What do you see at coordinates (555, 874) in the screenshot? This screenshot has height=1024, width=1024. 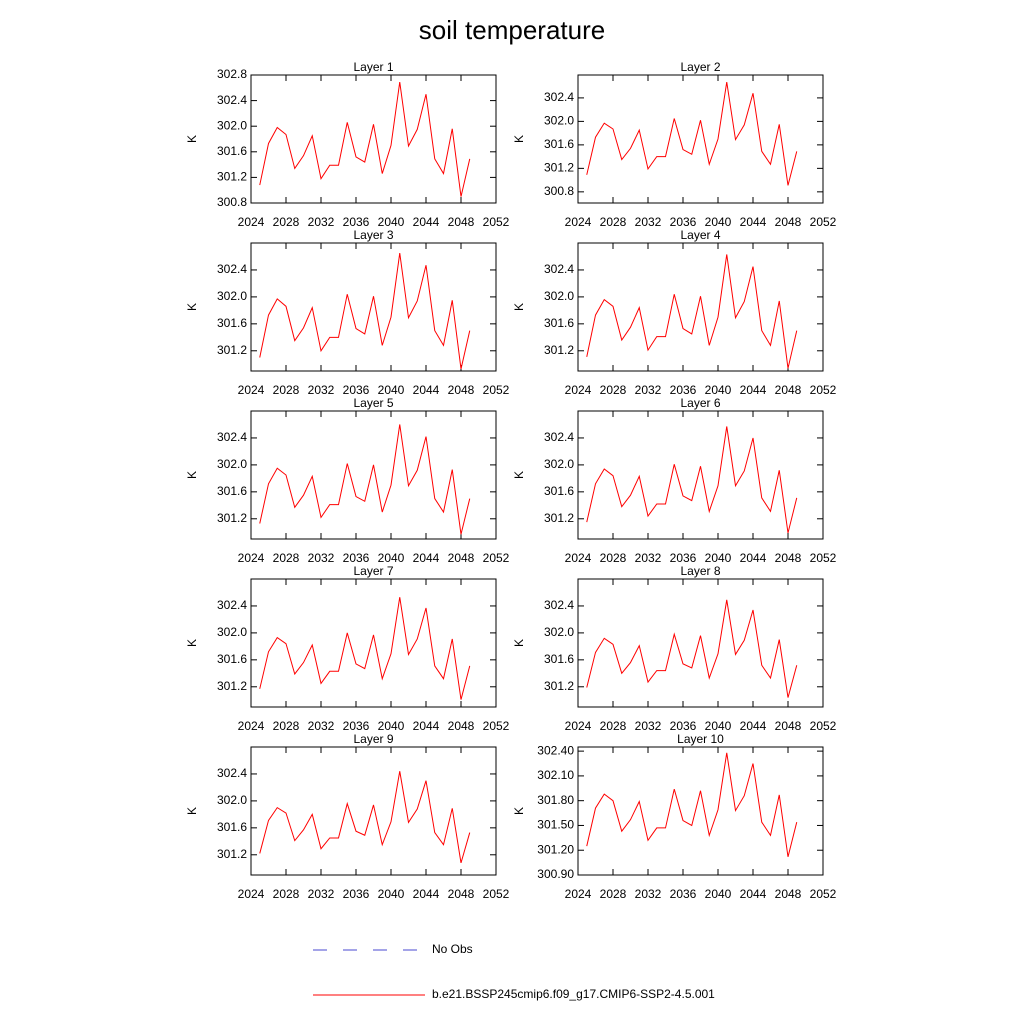 I see `y-tick-label: 300.90` at bounding box center [555, 874].